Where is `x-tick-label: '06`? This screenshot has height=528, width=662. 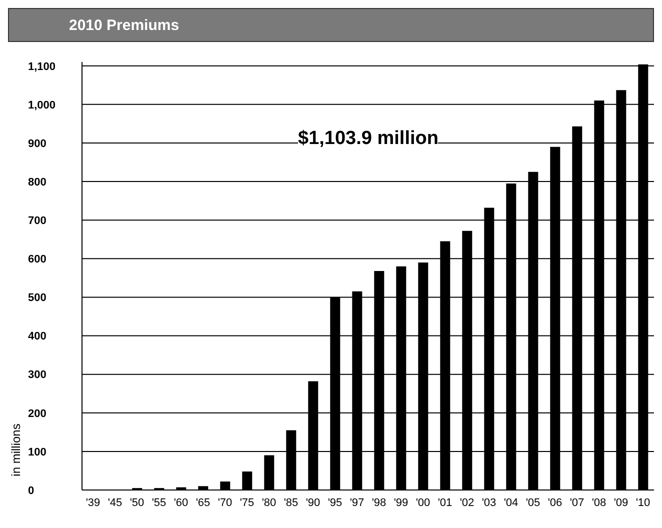 x-tick-label: '06 is located at coordinates (555, 502).